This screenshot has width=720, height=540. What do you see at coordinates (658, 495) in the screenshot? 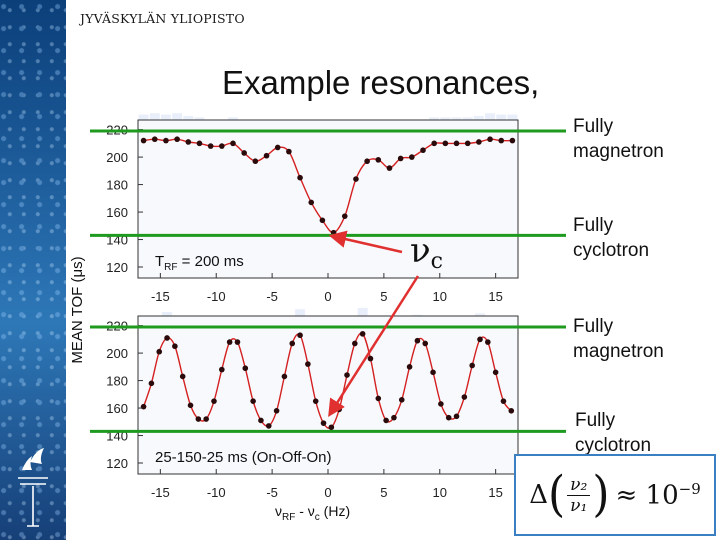
I see `approx-value: ≈ 10−9` at bounding box center [658, 495].